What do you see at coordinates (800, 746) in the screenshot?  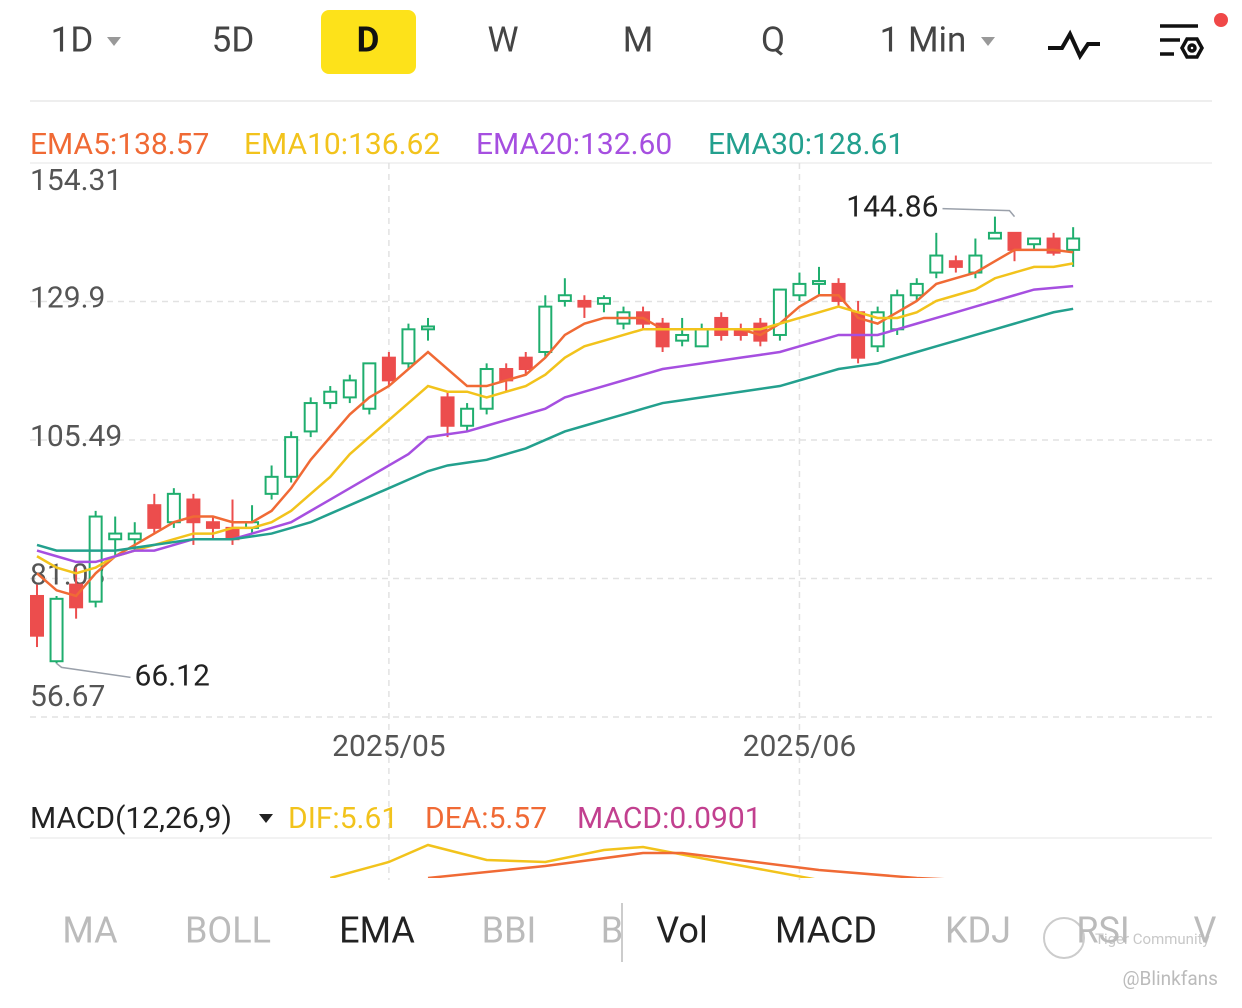 I see `x-tick-label: 2025/06` at bounding box center [800, 746].